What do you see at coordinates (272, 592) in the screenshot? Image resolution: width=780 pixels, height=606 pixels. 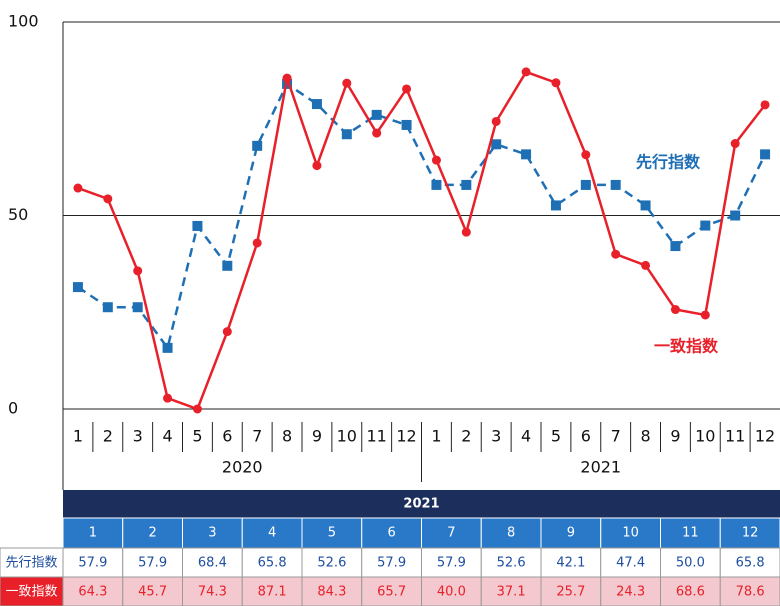 I see `cell: 87.1` at bounding box center [272, 592].